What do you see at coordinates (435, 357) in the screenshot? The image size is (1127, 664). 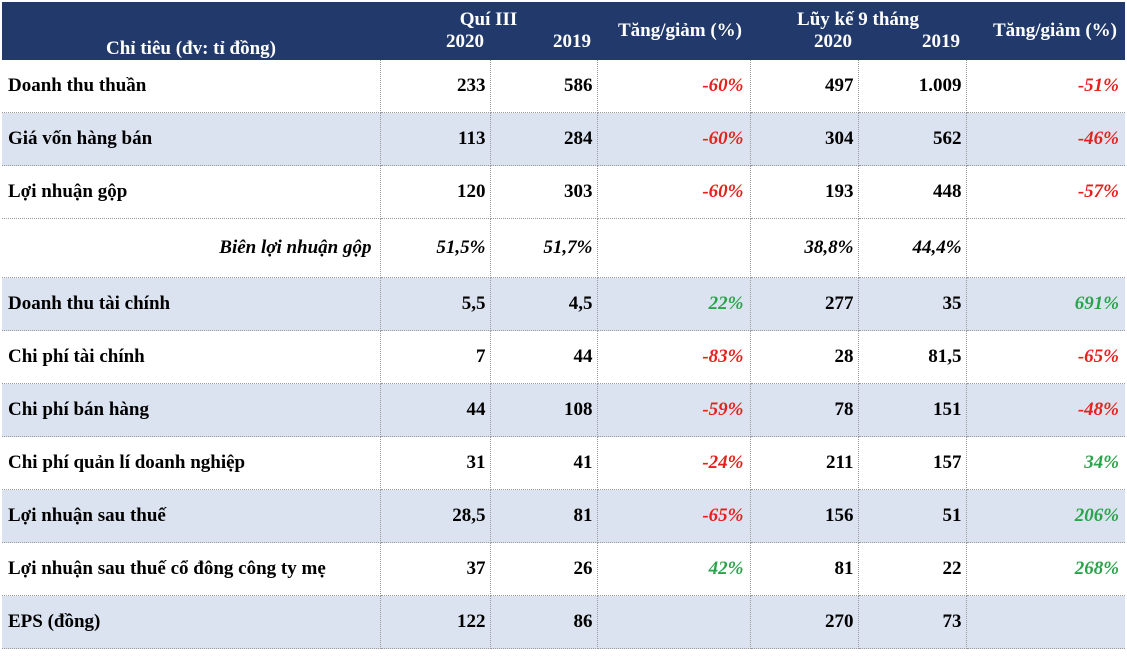 I see `cell-q3-2020: 7` at bounding box center [435, 357].